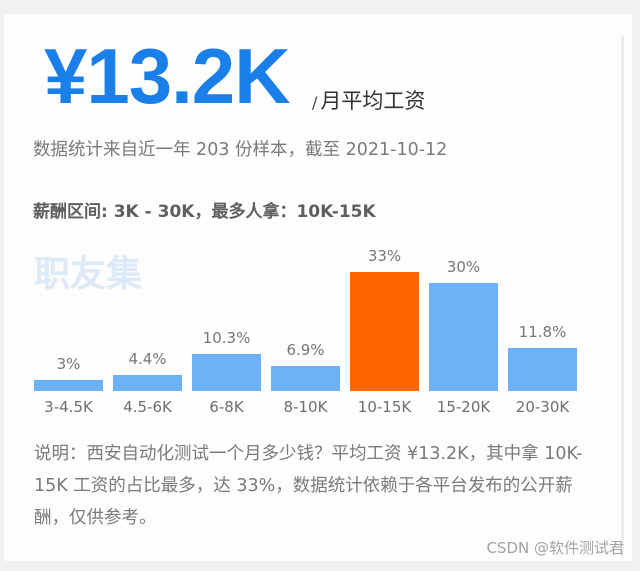  Describe the element at coordinates (88, 274) in the screenshot. I see `brand-watermark: 职友集` at that location.